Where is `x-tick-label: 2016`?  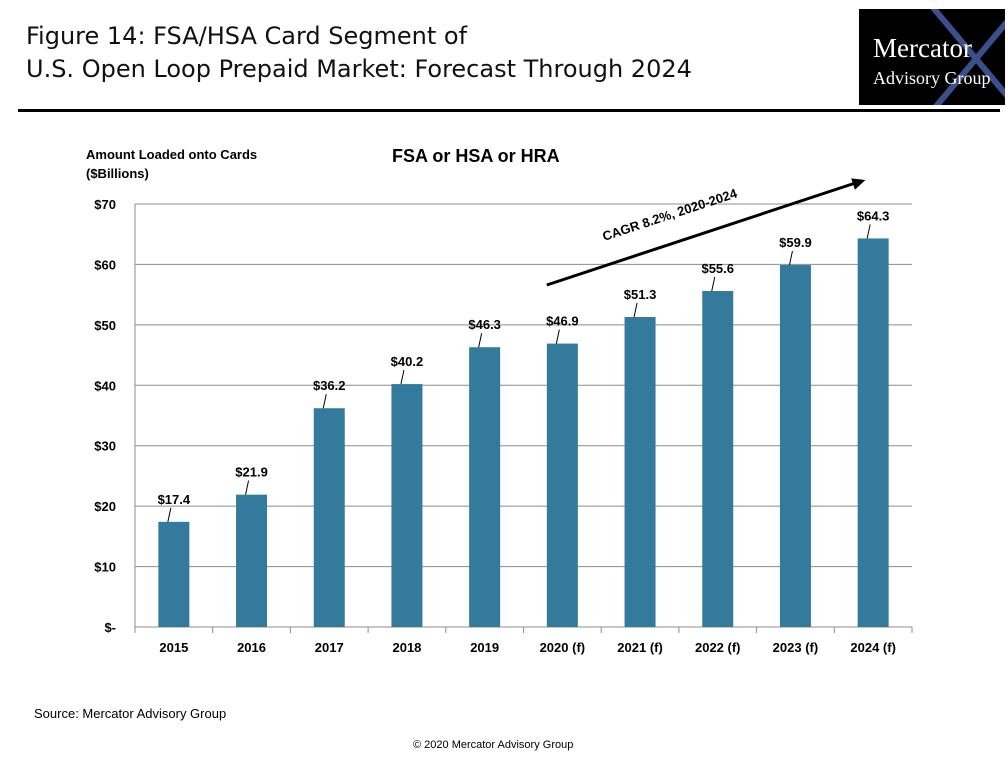 x-tick-label: 2016 is located at coordinates (251, 647).